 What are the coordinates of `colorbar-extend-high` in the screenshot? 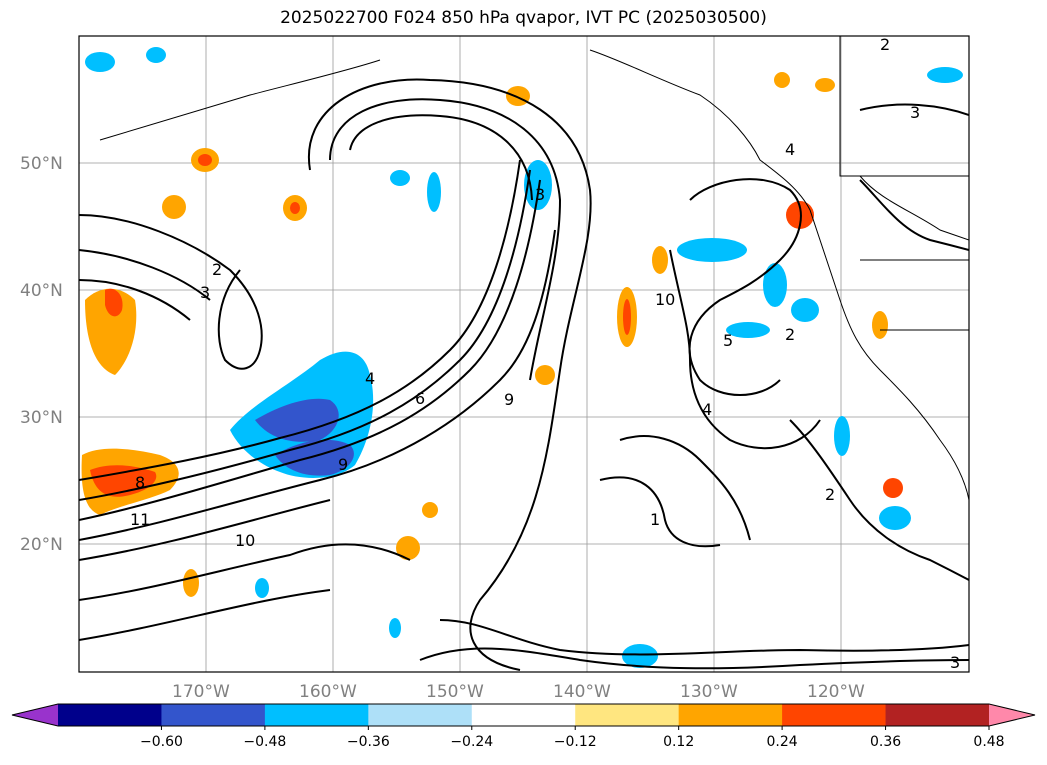 It's located at (1012, 715).